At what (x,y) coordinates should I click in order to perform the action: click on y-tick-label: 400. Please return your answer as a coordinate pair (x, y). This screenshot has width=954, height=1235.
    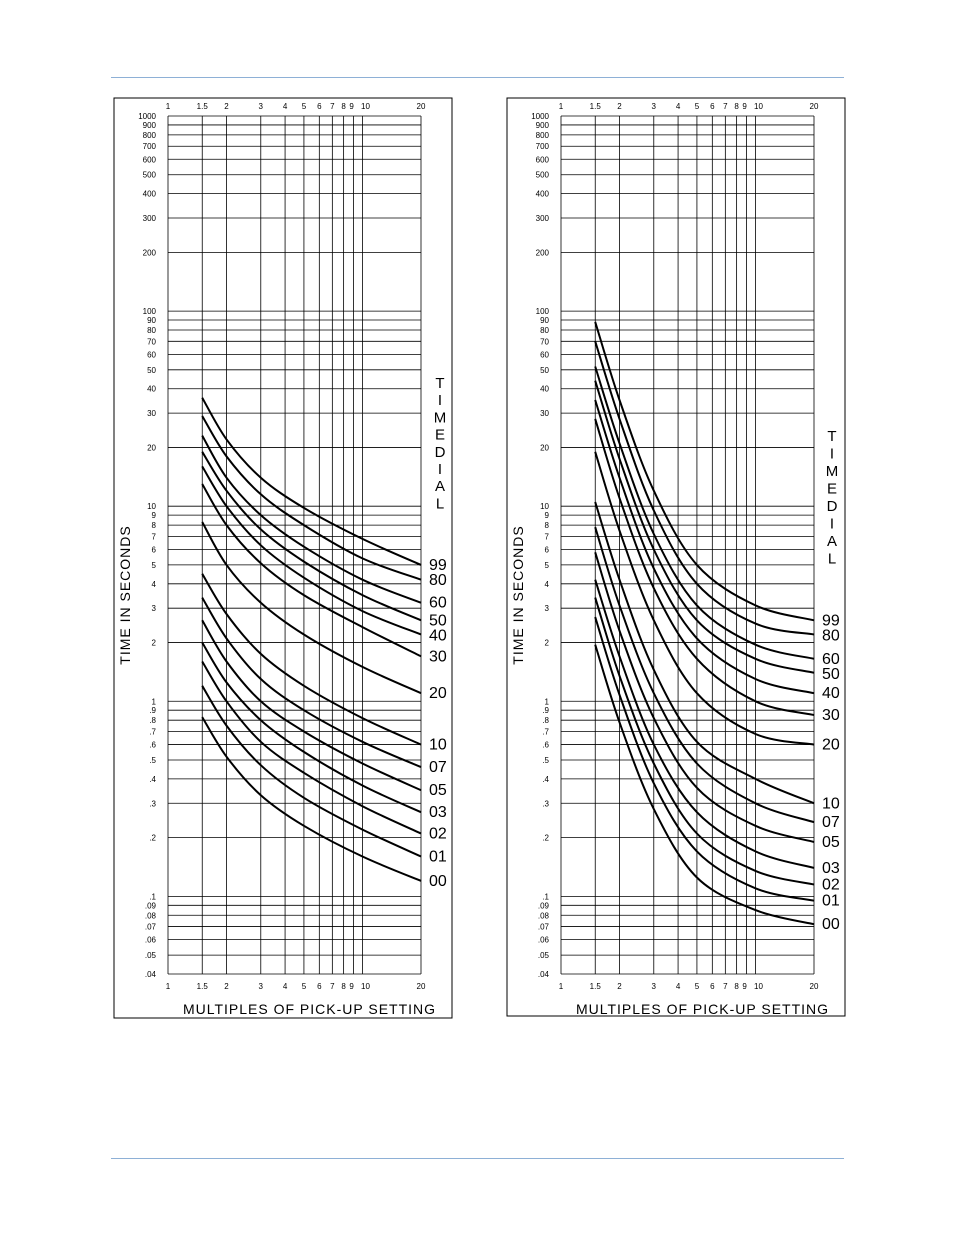
    Looking at the image, I should click on (543, 194).